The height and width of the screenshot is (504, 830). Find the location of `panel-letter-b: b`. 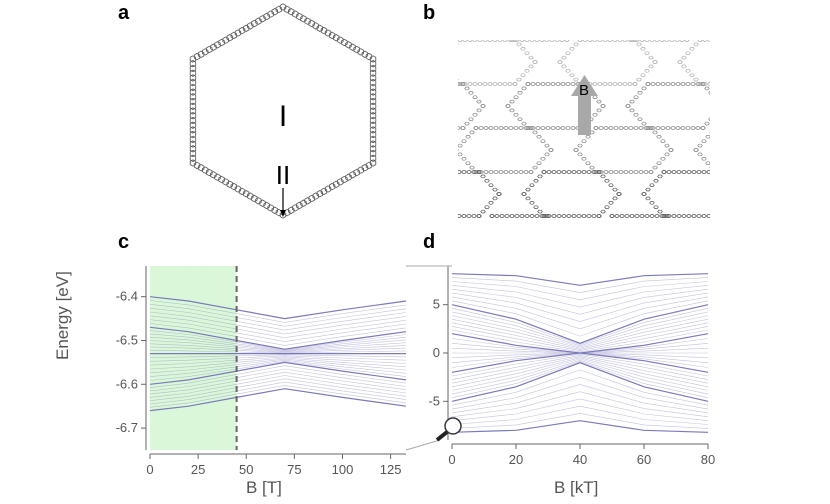

panel-letter-b: b is located at coordinates (429, 13).